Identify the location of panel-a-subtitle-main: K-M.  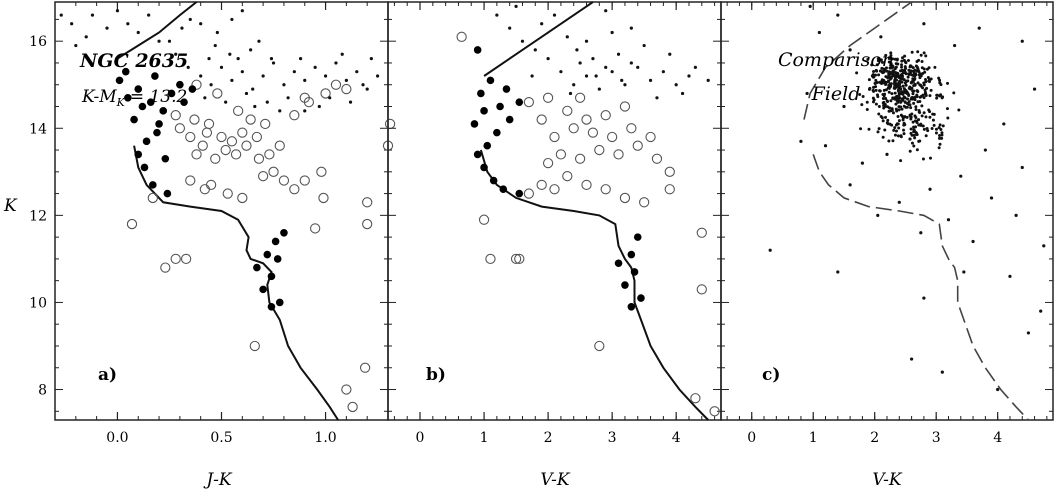
(99, 97).